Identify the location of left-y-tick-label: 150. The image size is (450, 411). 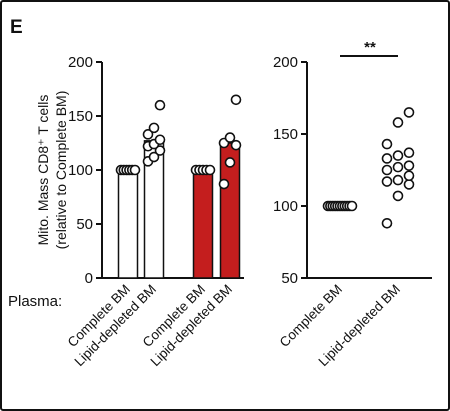
(80, 116).